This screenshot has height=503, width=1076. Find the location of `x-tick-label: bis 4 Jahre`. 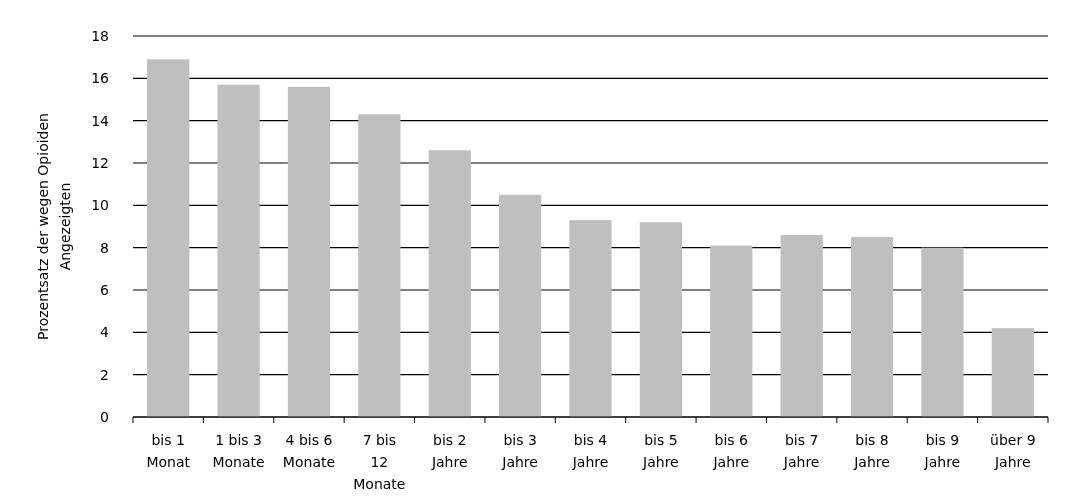

x-tick-label: bis 4 Jahre is located at coordinates (590, 451).